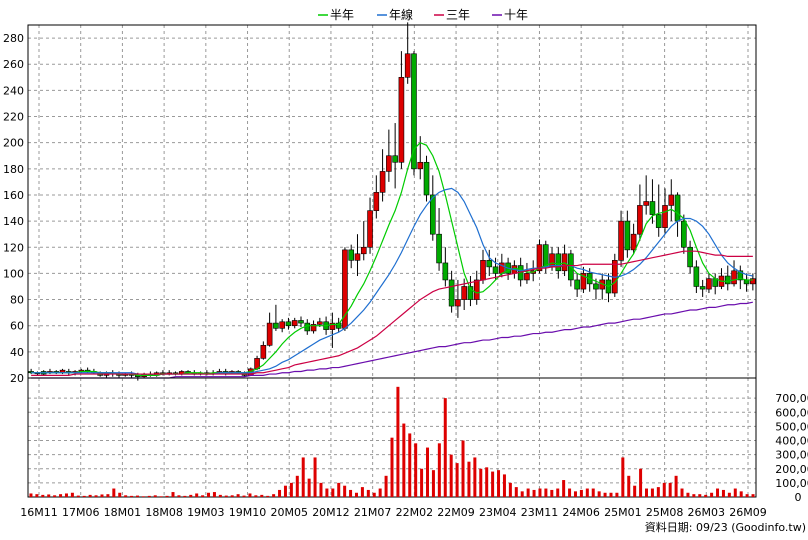 The height and width of the screenshot is (540, 808). Describe the element at coordinates (331, 512) in the screenshot. I see `x-tick-label: 20M12` at that location.